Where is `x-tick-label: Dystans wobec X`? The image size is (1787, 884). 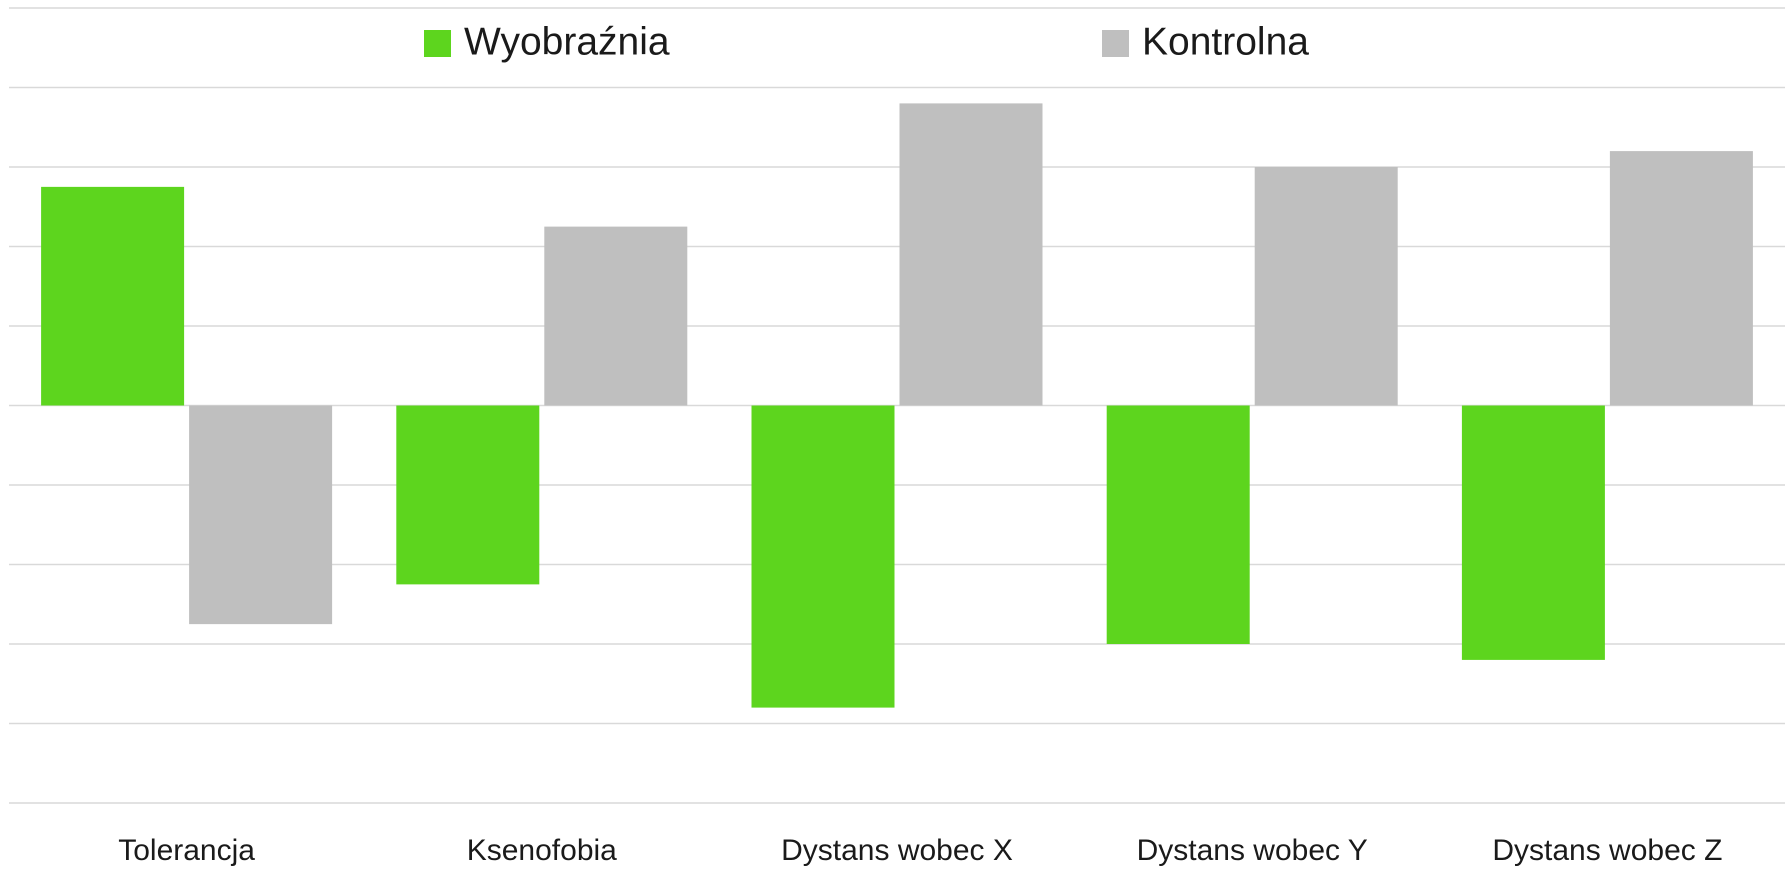 x-tick-label: Dystans wobec X is located at coordinates (897, 850).